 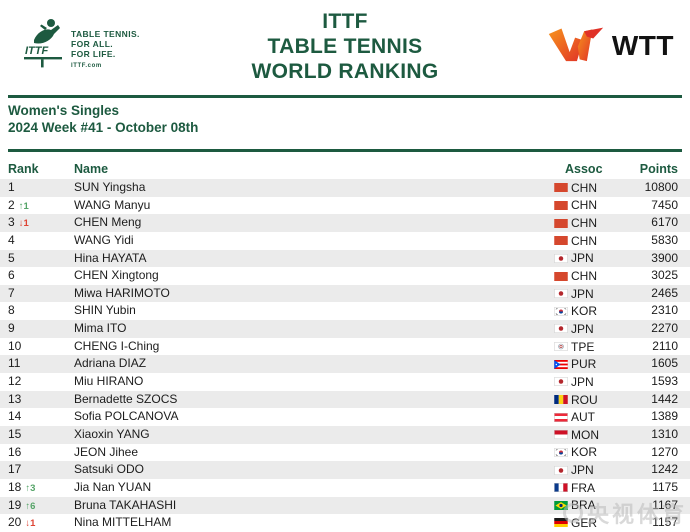 What do you see at coordinates (18, 206) in the screenshot?
I see `rank-cell: 2 ↑1` at bounding box center [18, 206].